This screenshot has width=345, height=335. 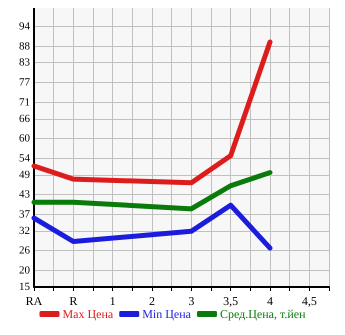 What do you see at coordinates (167, 314) in the screenshot?
I see `legend-label: Min Цена` at bounding box center [167, 314].